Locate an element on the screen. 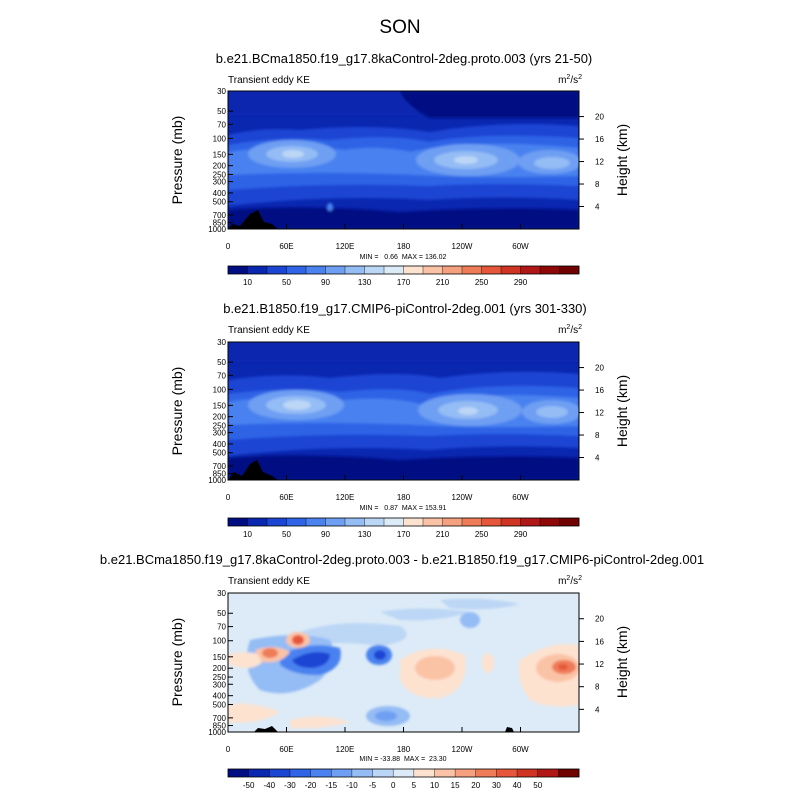 This screenshot has height=805, width=800. colorbar-label: 0 is located at coordinates (393, 785).